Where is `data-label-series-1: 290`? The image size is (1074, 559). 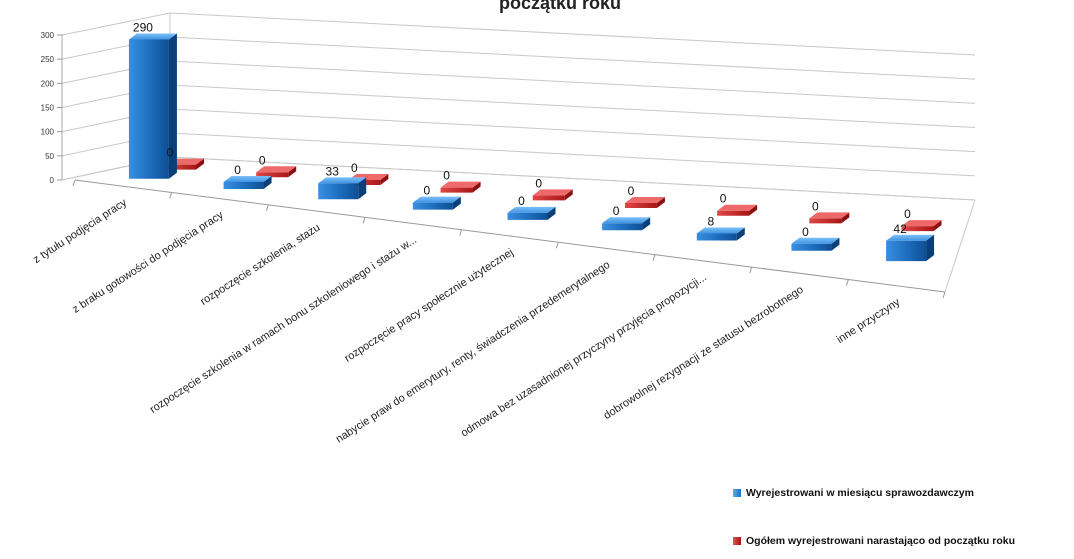
data-label-series-1: 290 is located at coordinates (143, 27).